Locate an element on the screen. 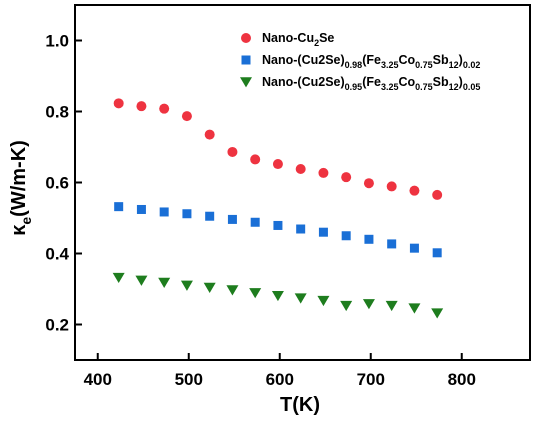 The height and width of the screenshot is (424, 533). legend-item-1: Nano-Cu2Se is located at coordinates (287, 39).